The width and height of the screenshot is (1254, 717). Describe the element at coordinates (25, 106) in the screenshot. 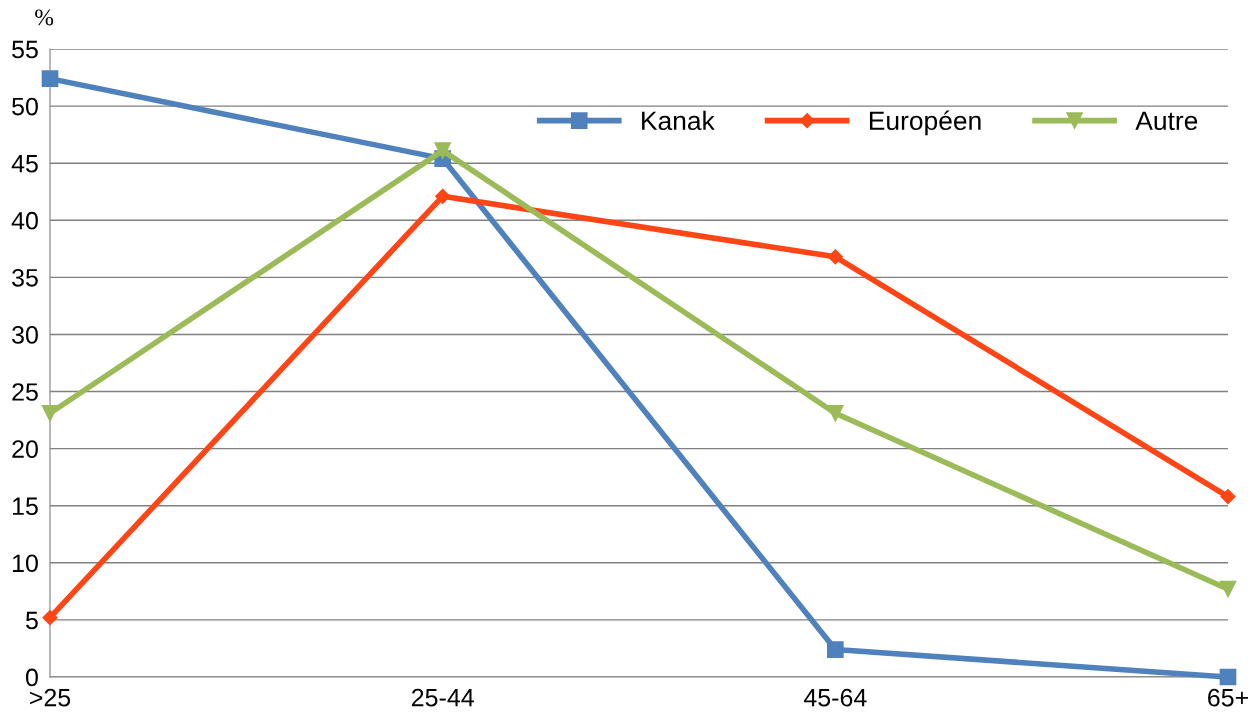

I see `y-tick-label: 50` at that location.